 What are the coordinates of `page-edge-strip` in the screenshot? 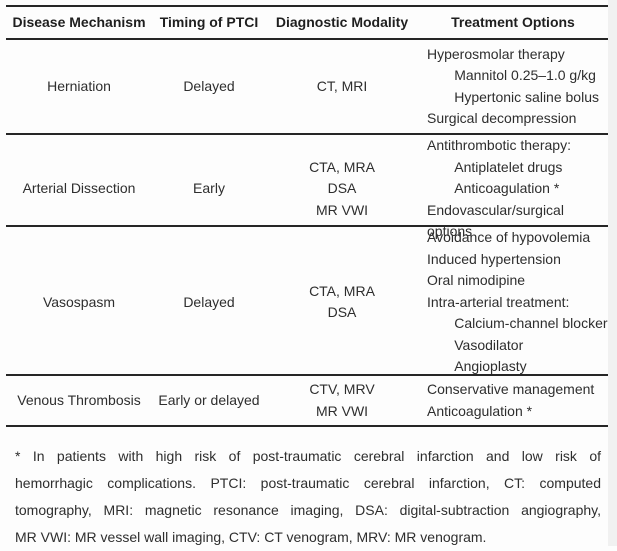 It's located at (612, 273).